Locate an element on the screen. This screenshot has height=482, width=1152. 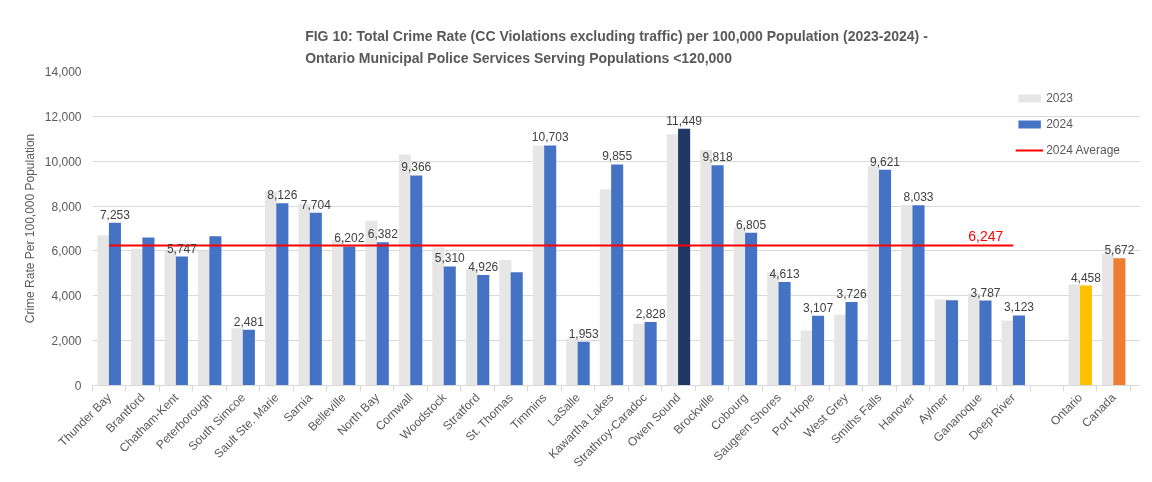
legend-label: 2024 Average is located at coordinates (1083, 150).